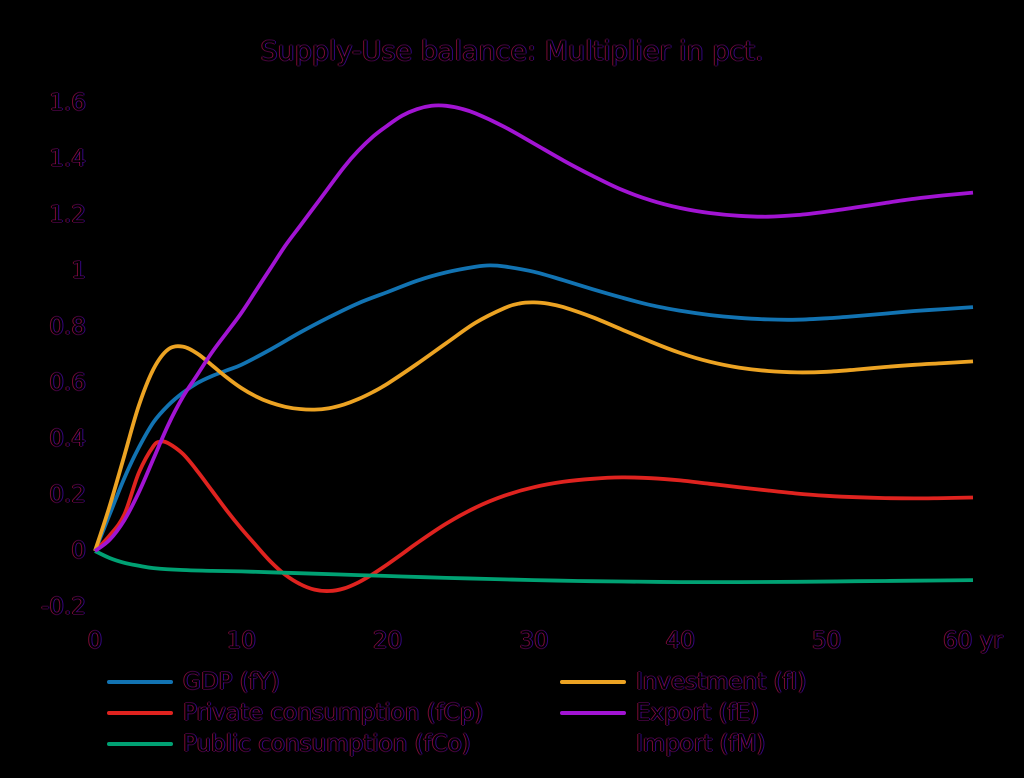 The height and width of the screenshot is (778, 1024). Describe the element at coordinates (140, 682) in the screenshot. I see `legend-swatch-gdp-fy` at that location.